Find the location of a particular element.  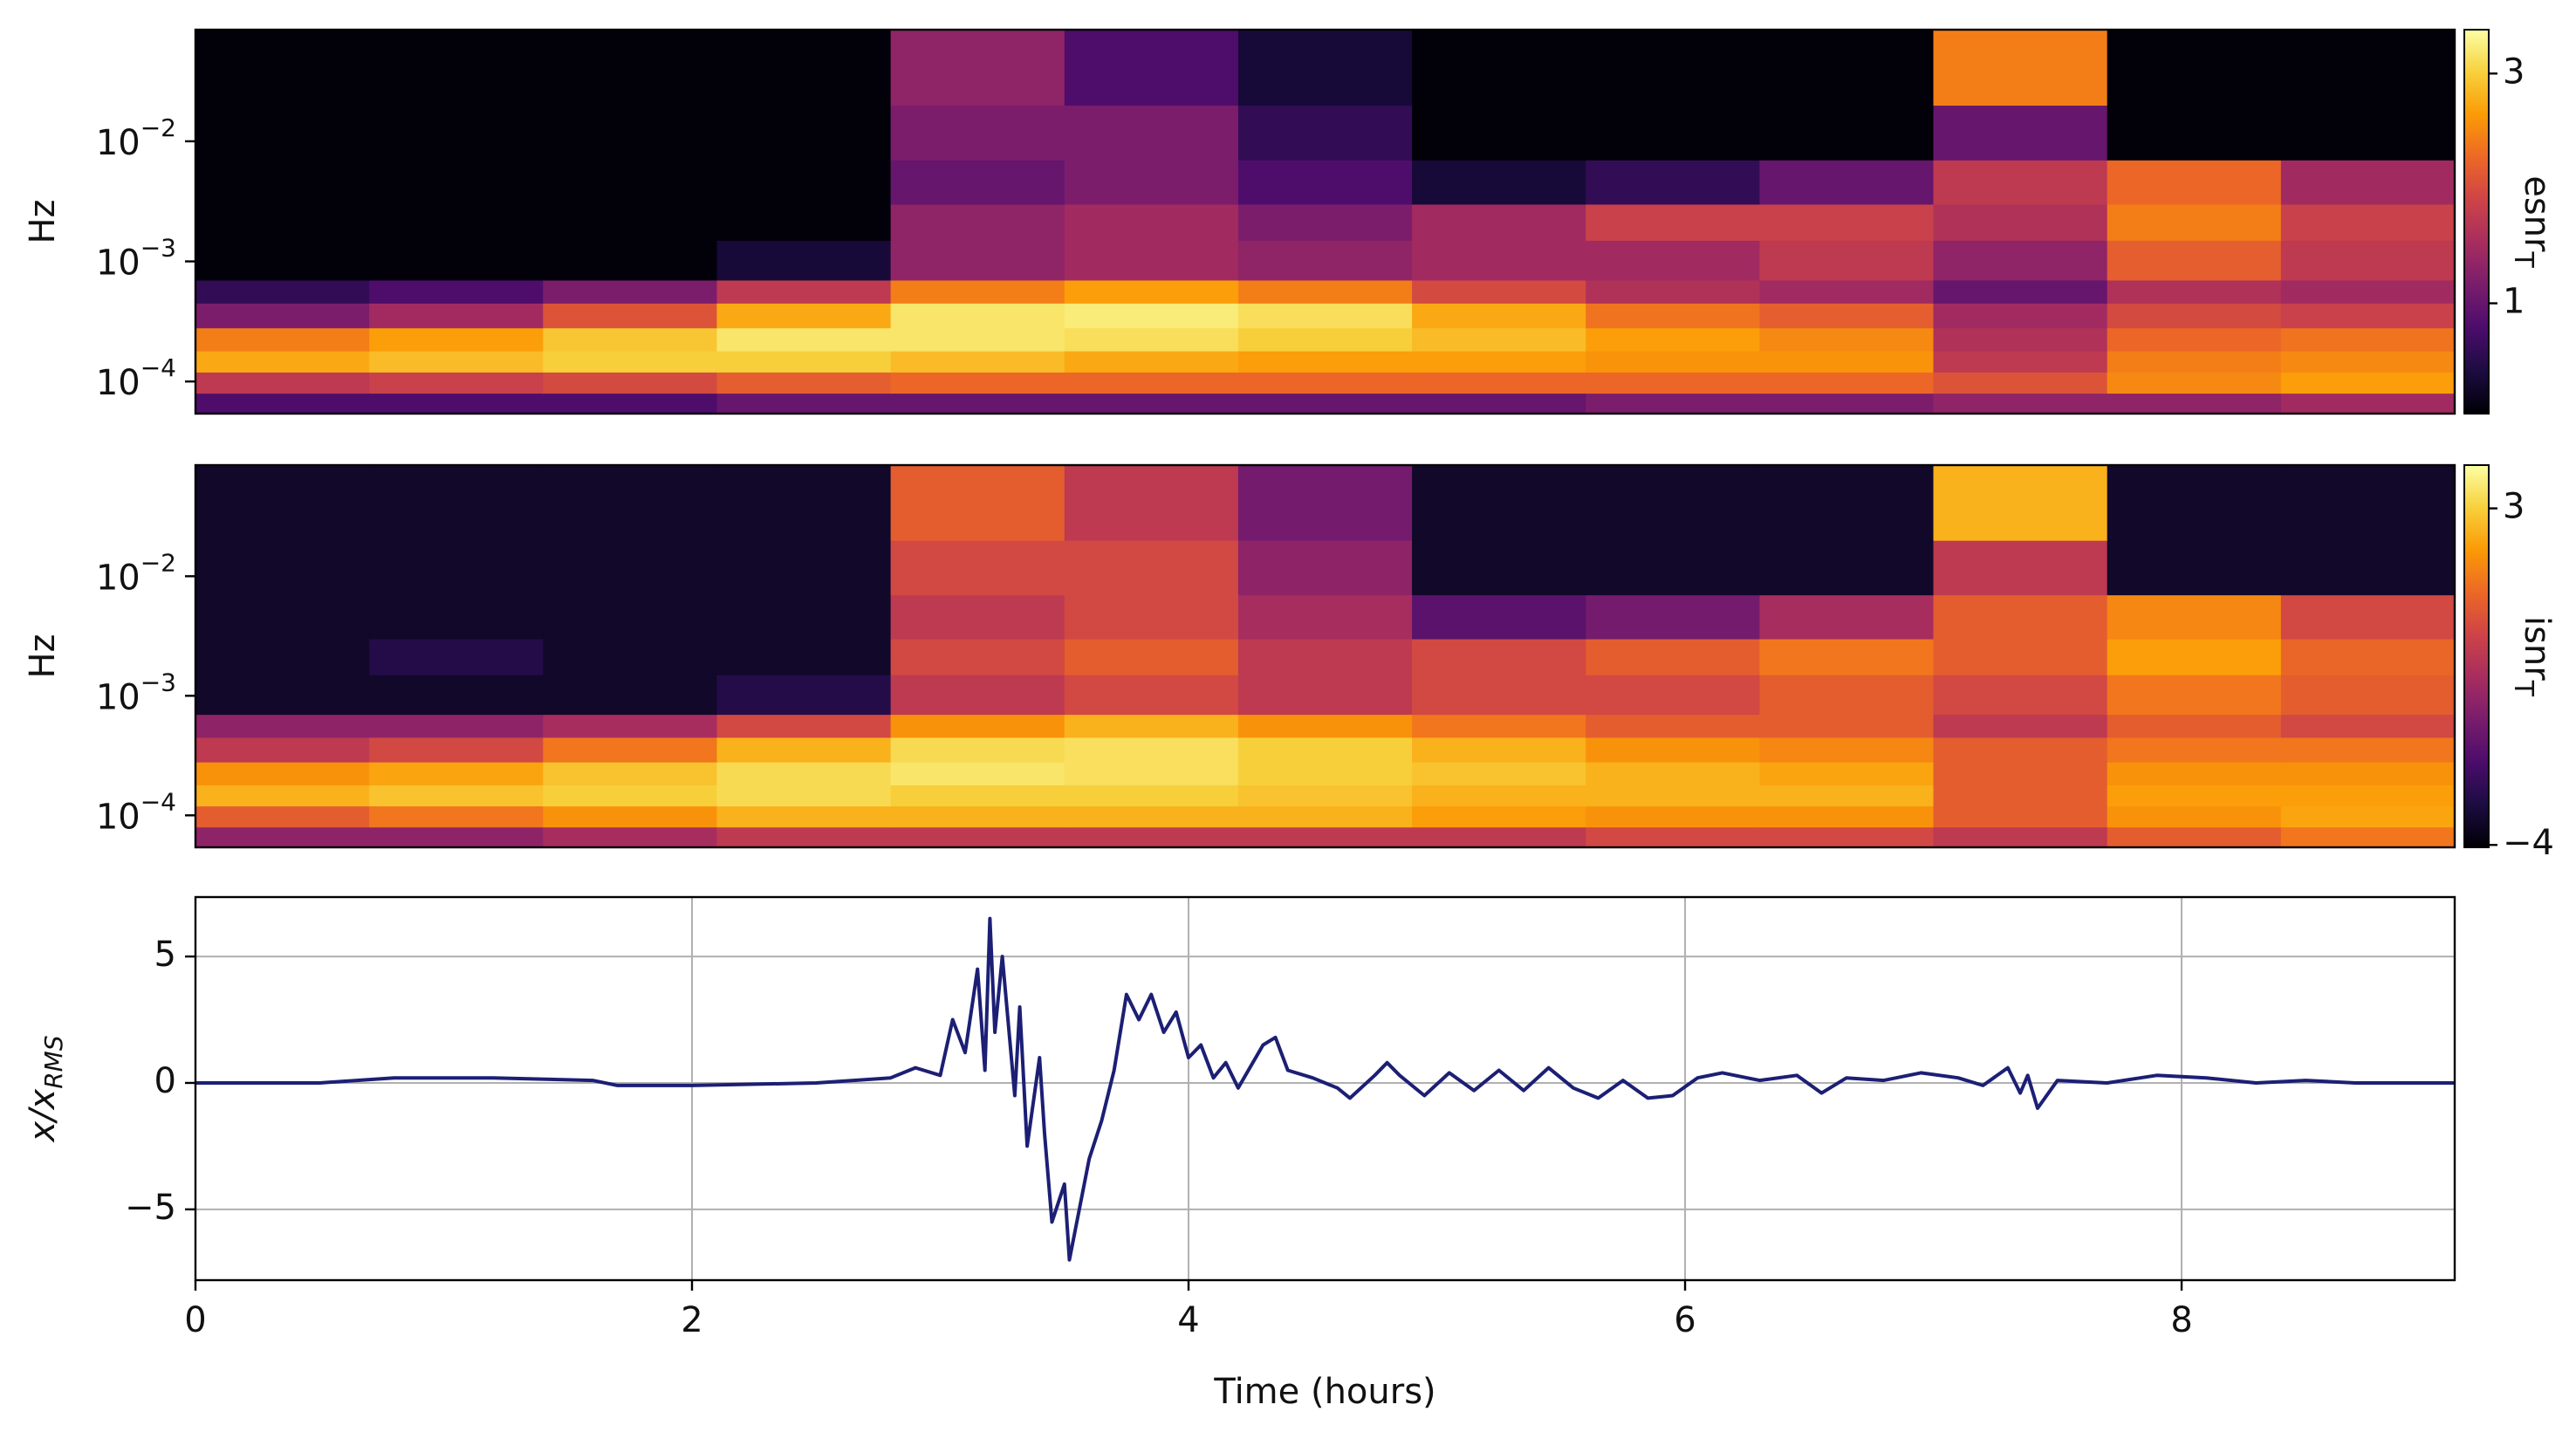

y-tick-label: 10⁻⁴ is located at coordinates (136, 812).